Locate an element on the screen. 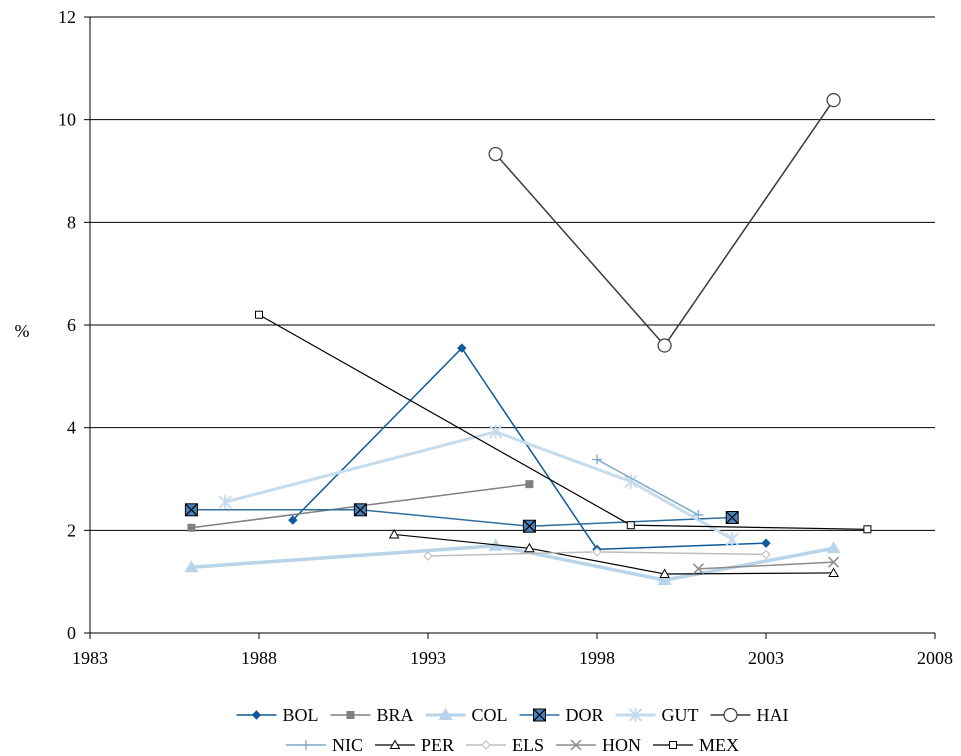 This screenshot has height=756, width=961. y-tick-label: 0 is located at coordinates (71, 633).